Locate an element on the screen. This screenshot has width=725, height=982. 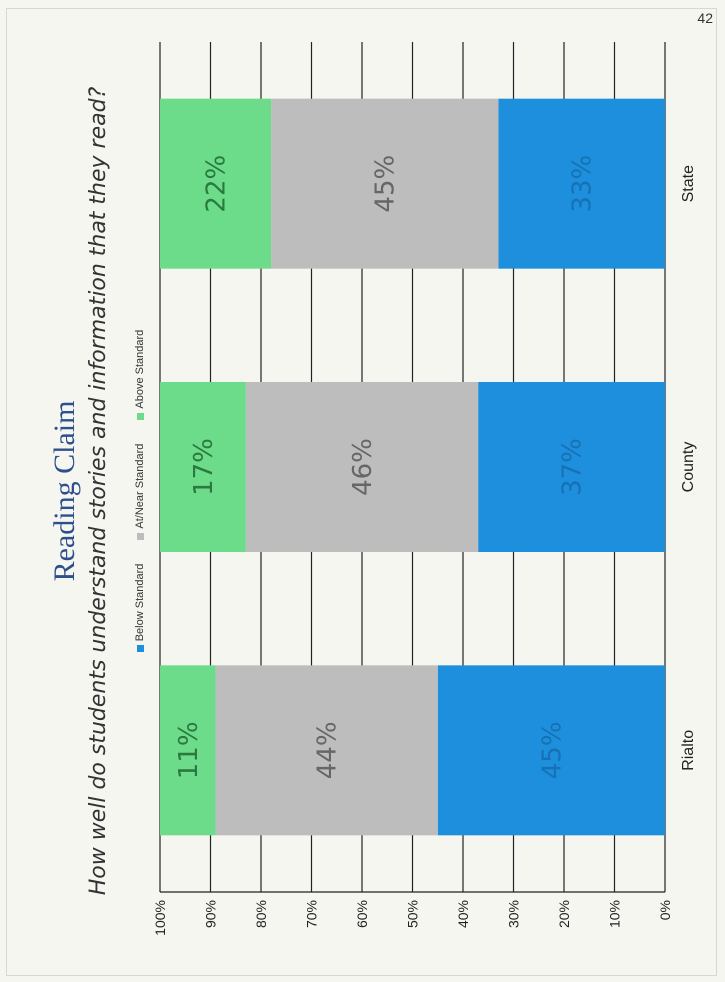
data-label: 17% is located at coordinates (204, 467).